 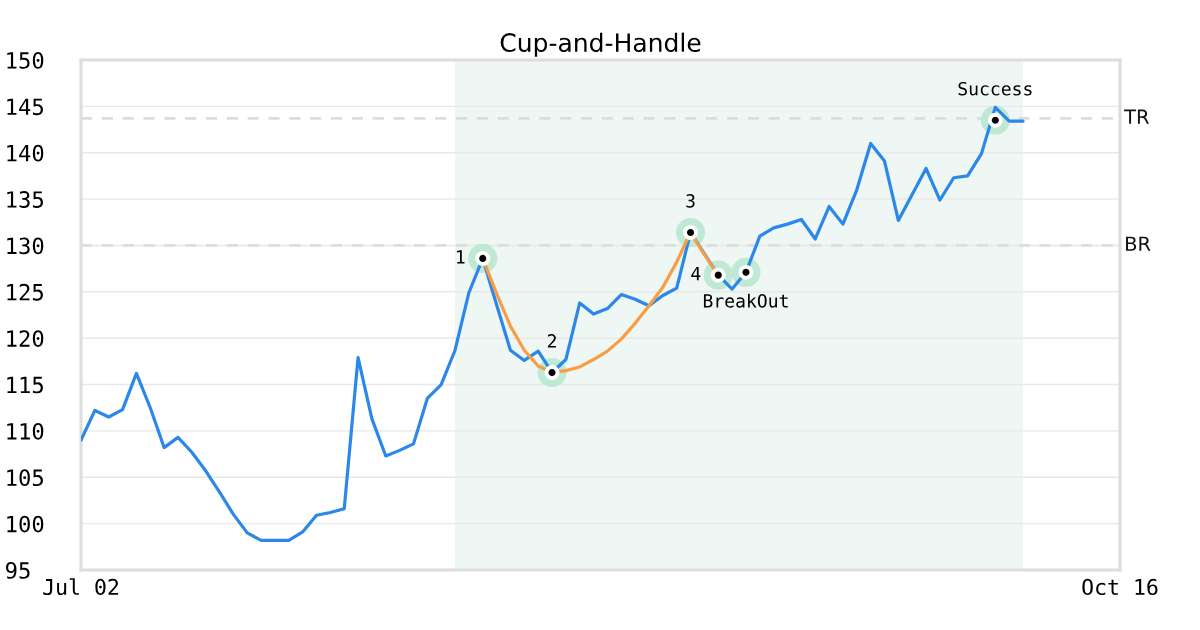 I want to click on y-tick-label: 140, so click(x=25, y=153).